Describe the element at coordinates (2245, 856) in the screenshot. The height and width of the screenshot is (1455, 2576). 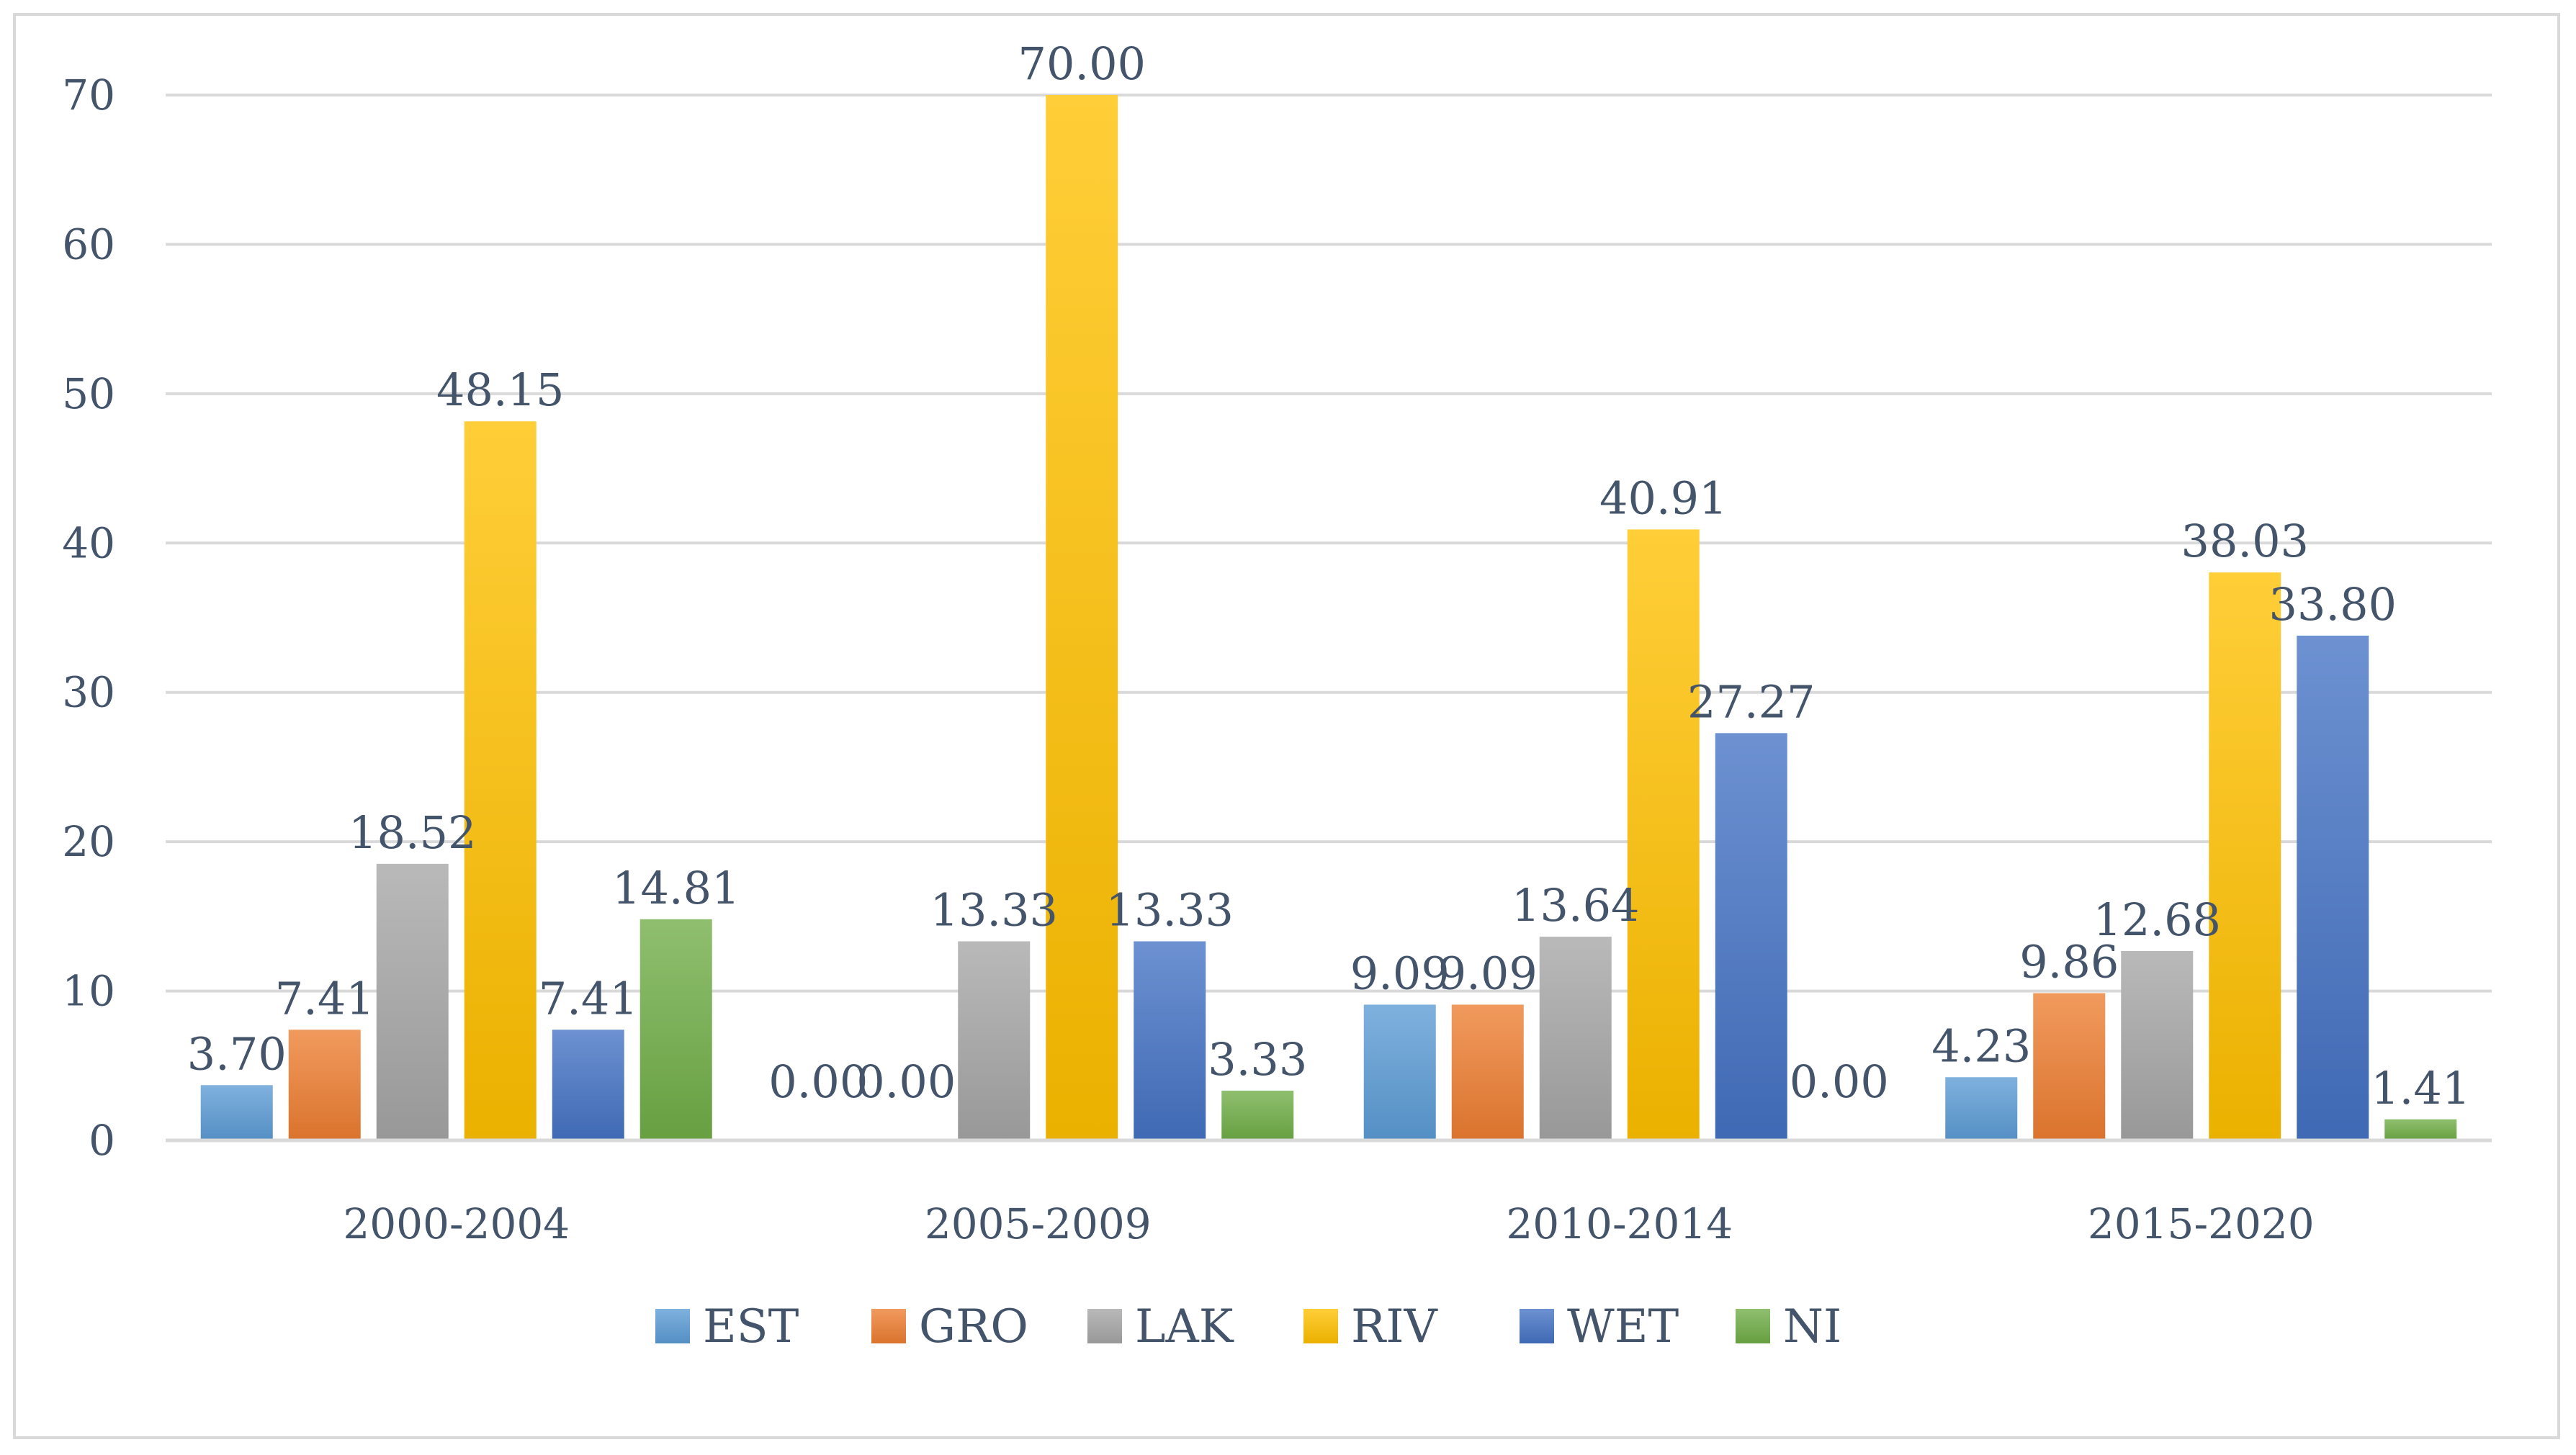
I see `bar-riv-2015-2020` at that location.